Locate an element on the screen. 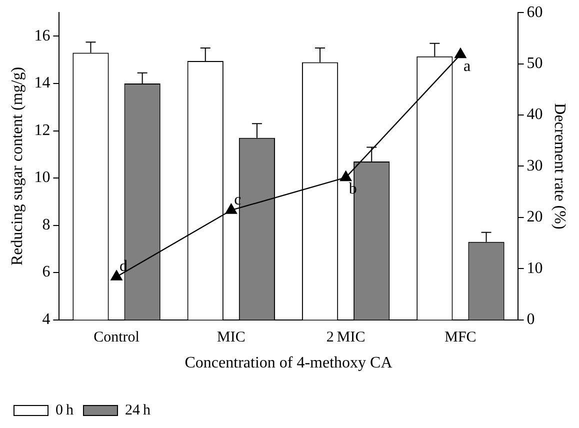 This screenshot has height=428, width=579. x-tick-label: Control is located at coordinates (117, 338).